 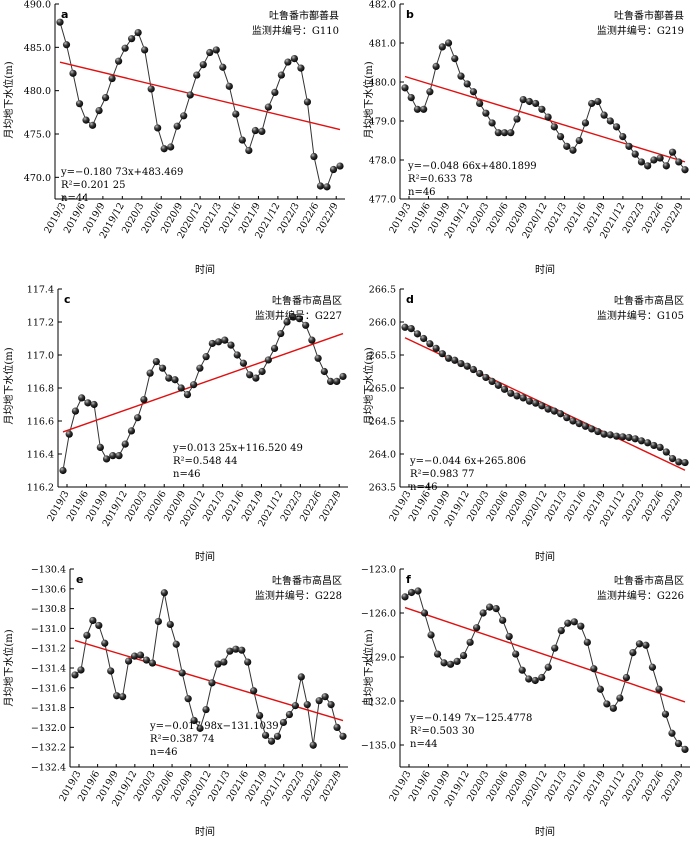 I want to click on regression-equation: y=−0.149 7x−125.4778, so click(x=470, y=718).